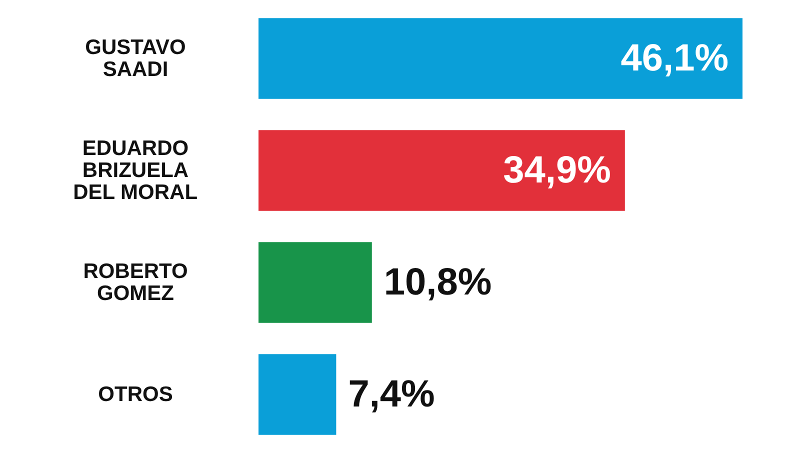 The height and width of the screenshot is (450, 800). I want to click on data-label: 10,8%, so click(438, 283).